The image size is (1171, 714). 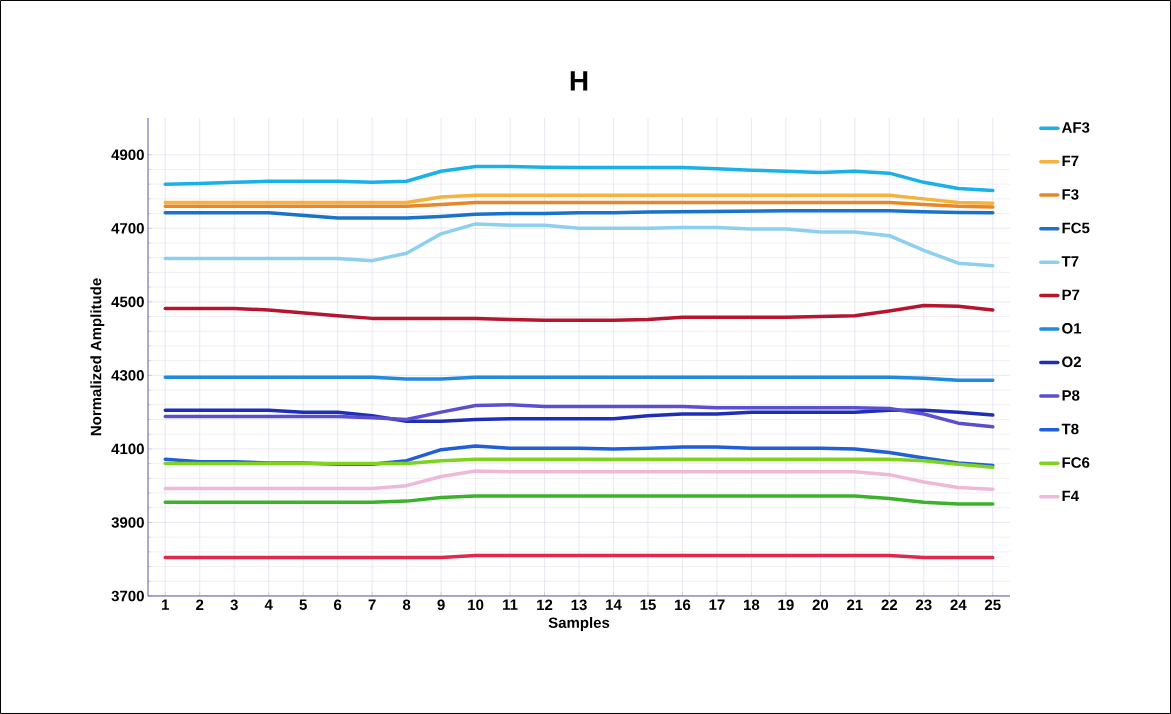 What do you see at coordinates (1070, 261) in the screenshot?
I see `legend-label: T7` at bounding box center [1070, 261].